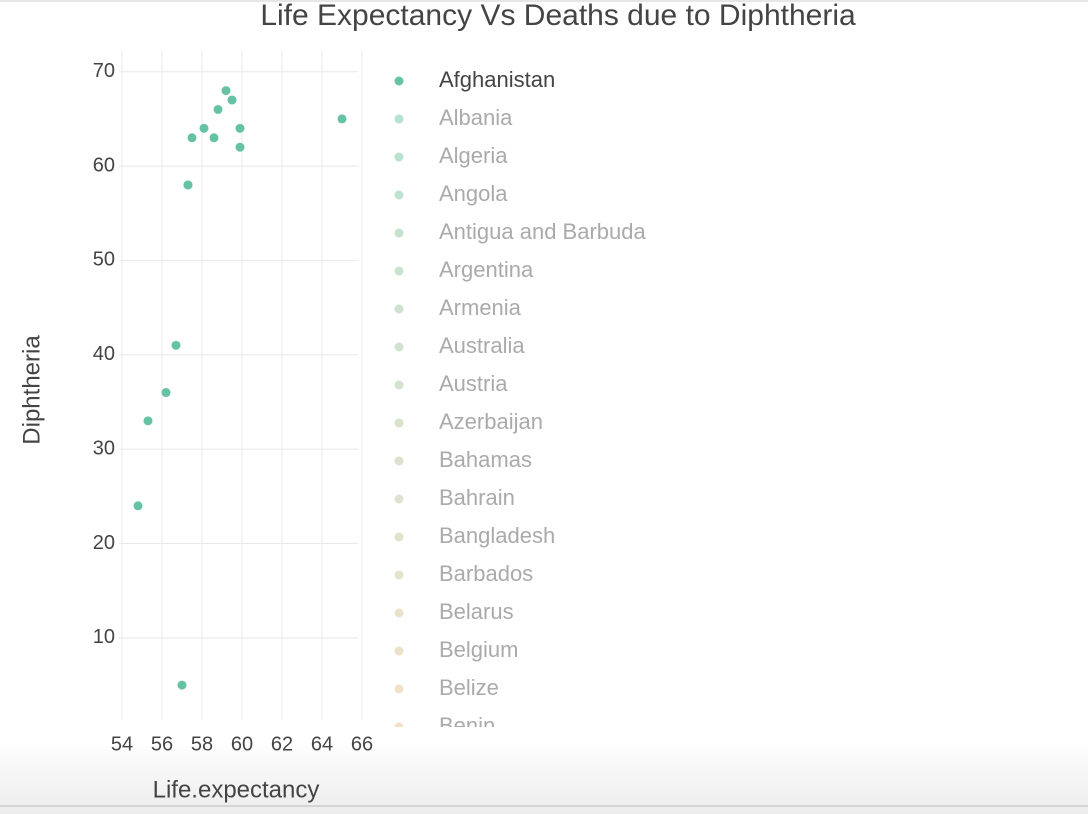 The width and height of the screenshot is (1088, 814). What do you see at coordinates (322, 744) in the screenshot?
I see `x-tick-label: 64` at bounding box center [322, 744].